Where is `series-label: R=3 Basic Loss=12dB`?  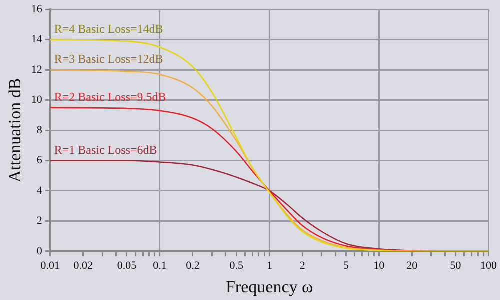
series-label: R=3 Basic Loss=12dB is located at coordinates (109, 59).